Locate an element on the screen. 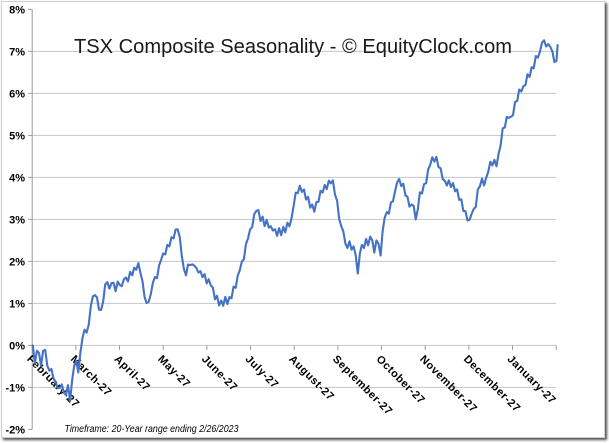  svg-text: 5% is located at coordinates (17, 136).